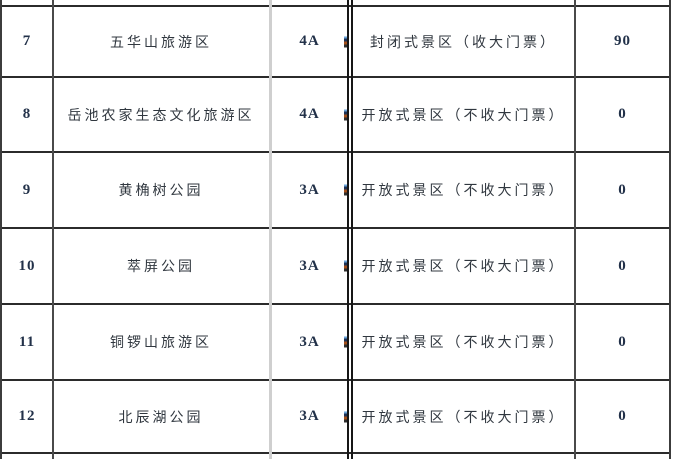  What do you see at coordinates (670, 229) in the screenshot?
I see `grid-vline-right` at bounding box center [670, 229].